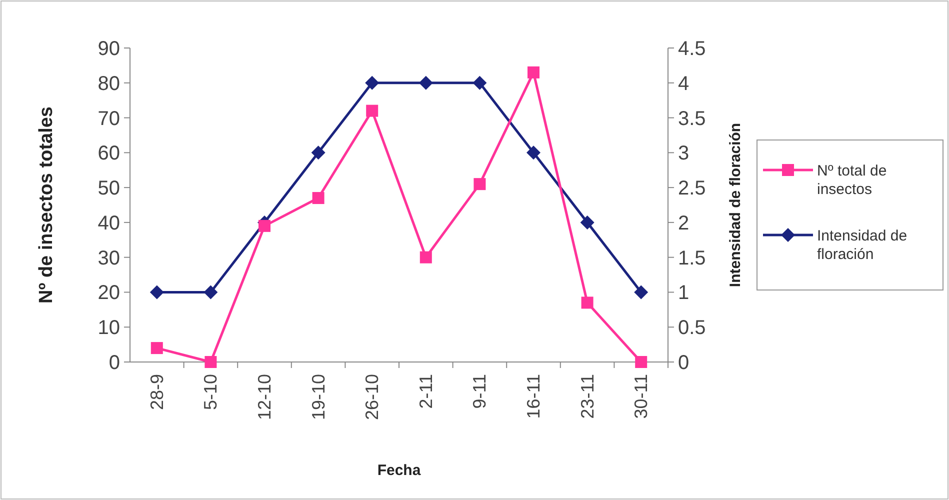  Describe the element at coordinates (684, 153) in the screenshot. I see `y2-tick-label: 3` at that location.